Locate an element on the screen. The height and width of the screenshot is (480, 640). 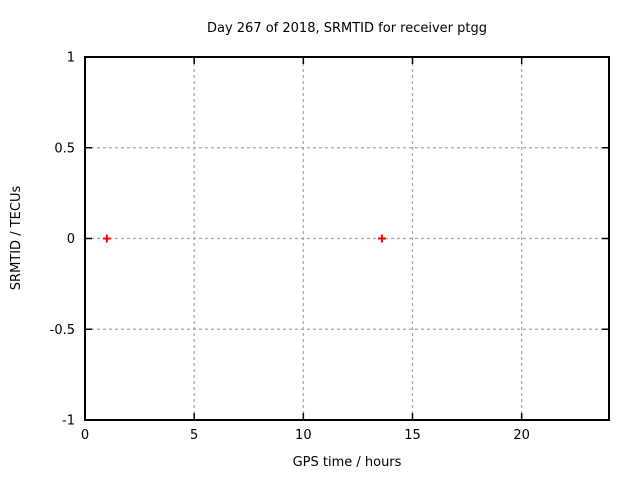
x-tick-label: 20 is located at coordinates (521, 435).